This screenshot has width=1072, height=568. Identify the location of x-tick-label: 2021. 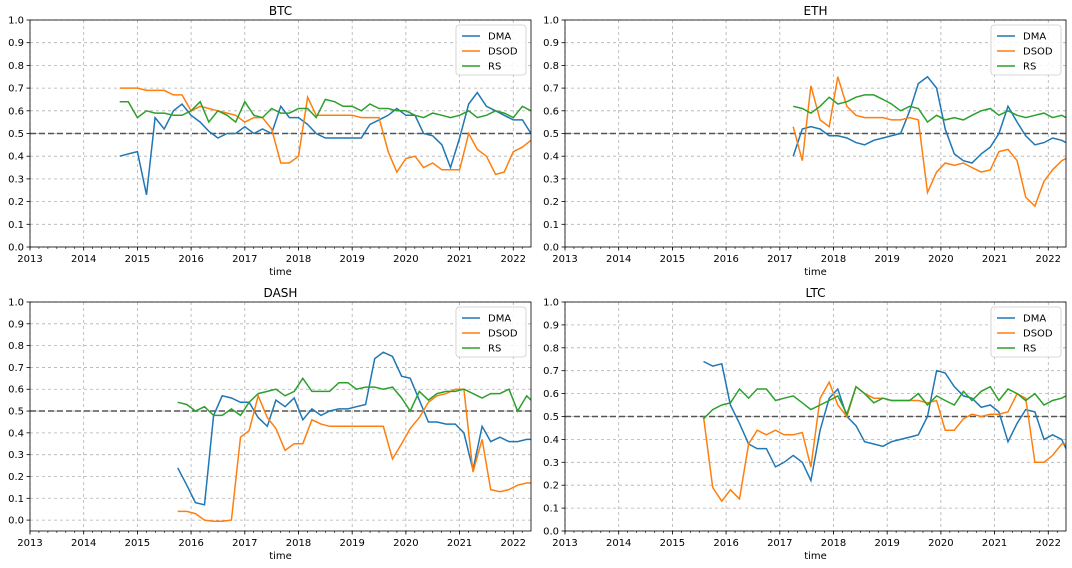
(459, 543).